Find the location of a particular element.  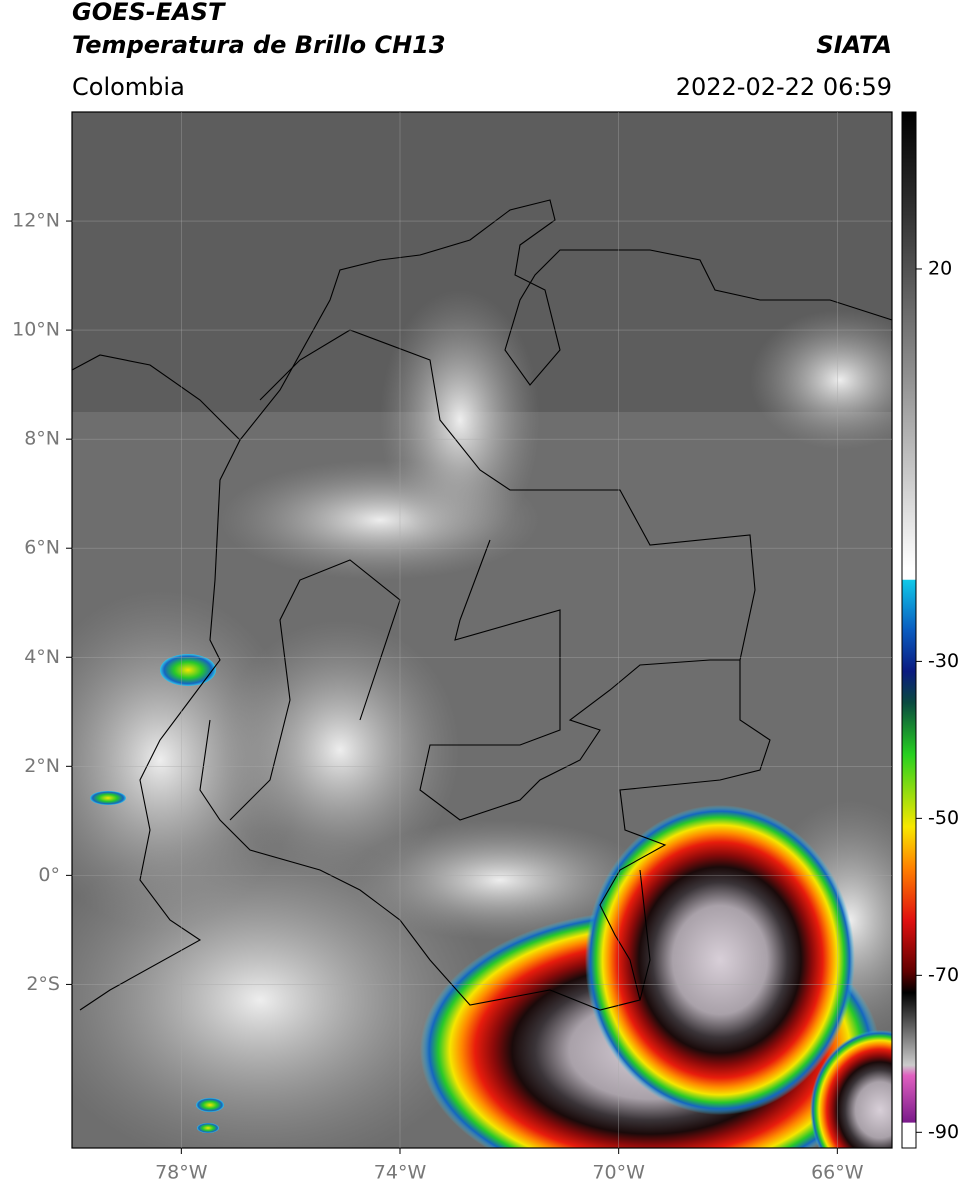

region: Colombia is located at coordinates (128, 87).